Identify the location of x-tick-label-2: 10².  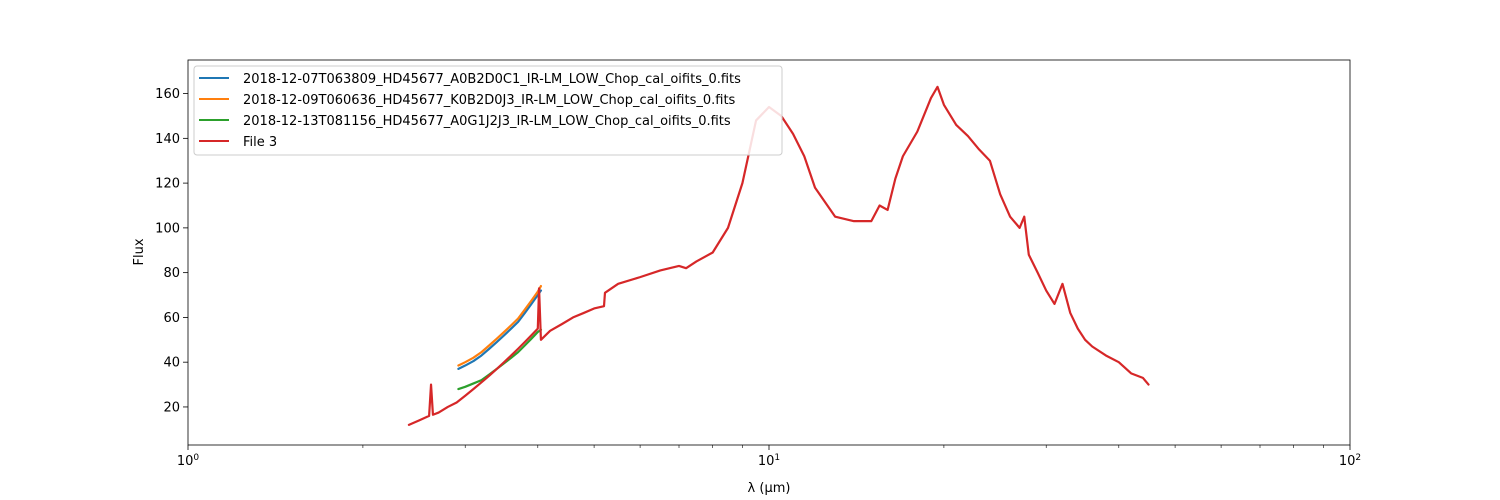
(1350, 461).